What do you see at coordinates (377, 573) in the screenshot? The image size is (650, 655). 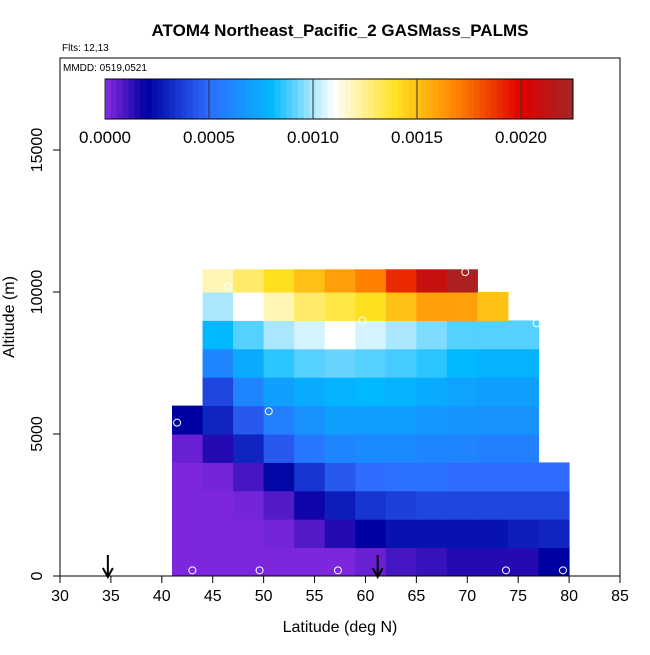 I see `arrow-head` at bounding box center [377, 573].